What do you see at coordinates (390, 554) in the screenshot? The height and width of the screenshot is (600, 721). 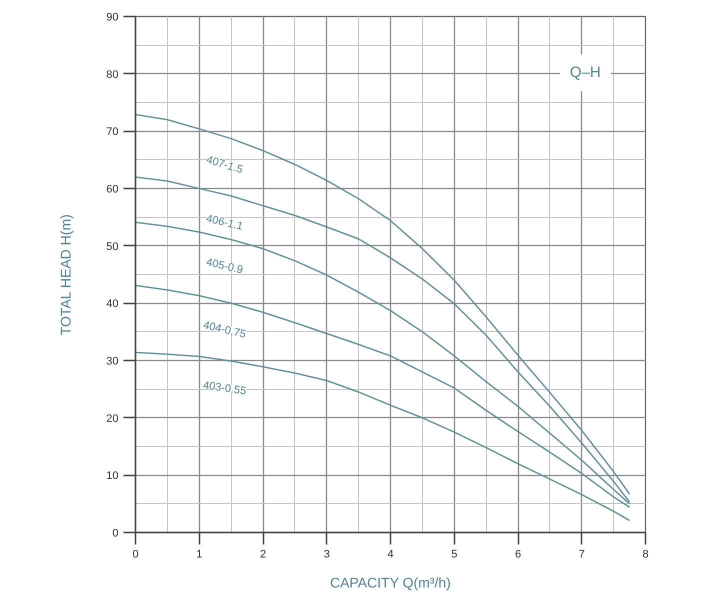 I see `x-tick-label: 4` at bounding box center [390, 554].